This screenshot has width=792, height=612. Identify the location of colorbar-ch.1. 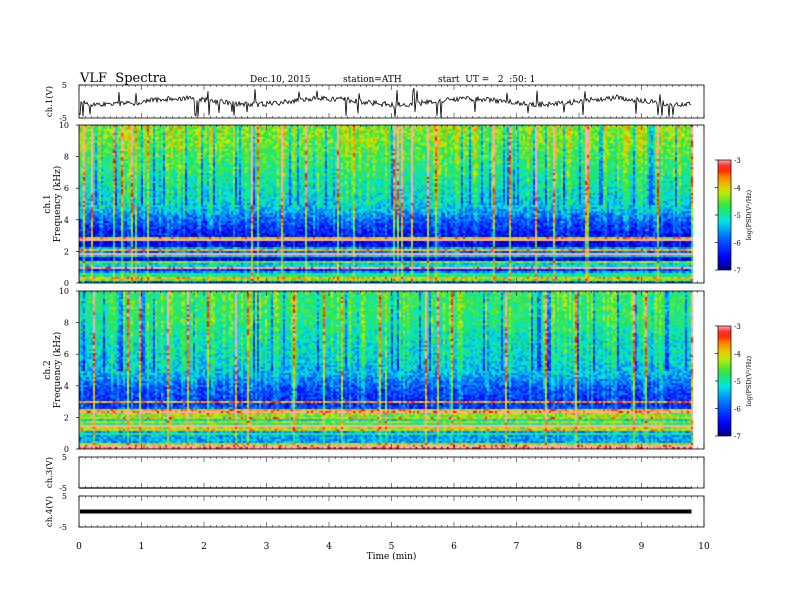
(724, 215).